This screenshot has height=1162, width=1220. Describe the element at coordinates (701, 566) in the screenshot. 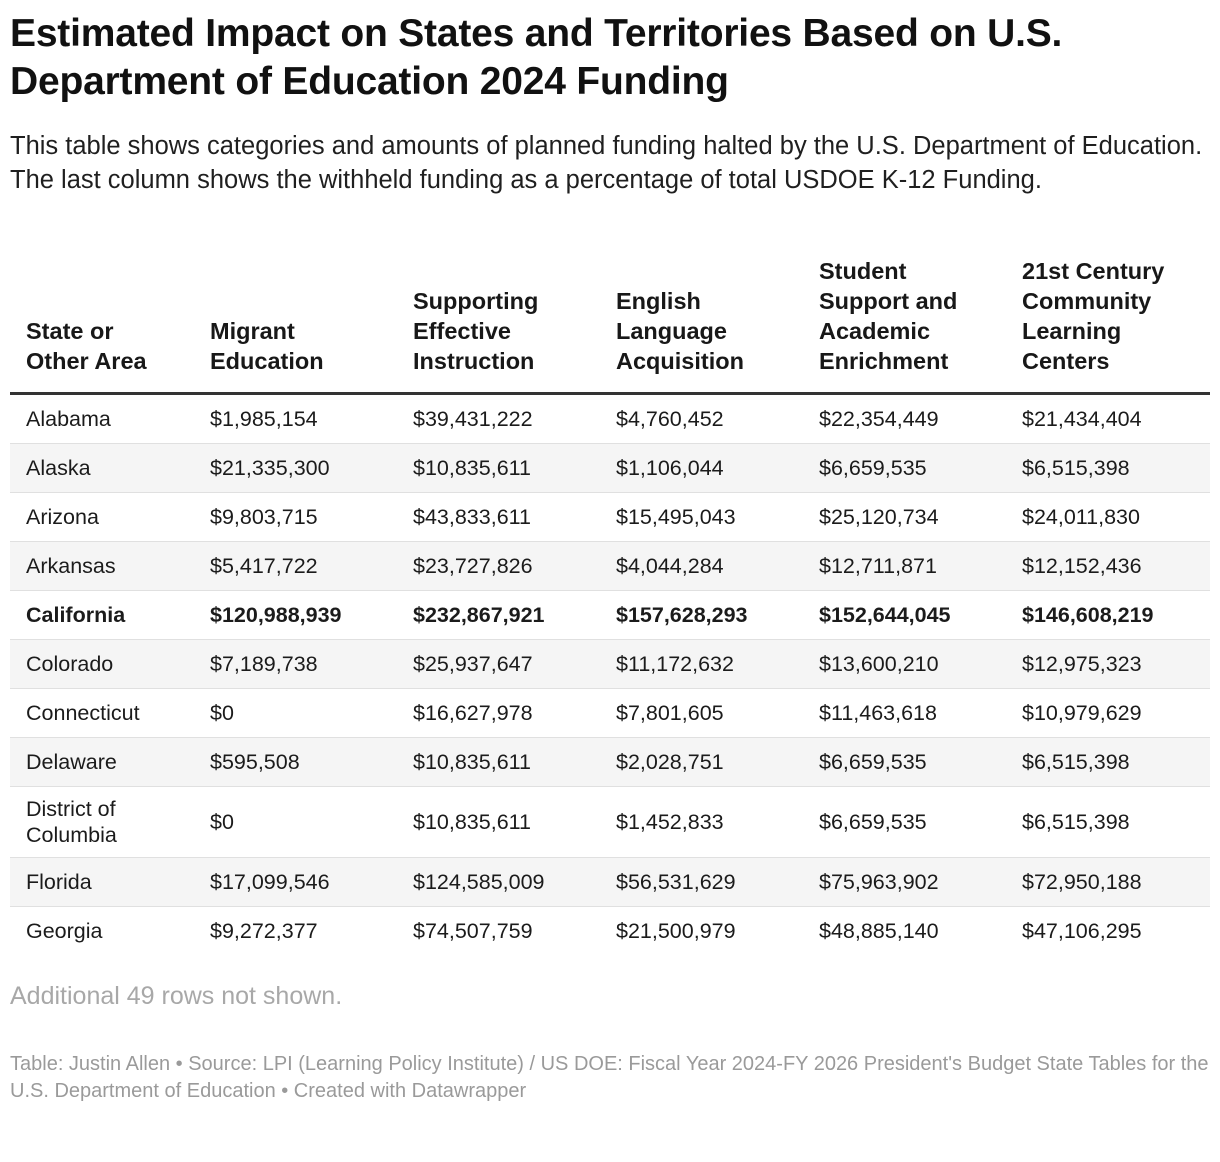

I see `english-language-acquisition-cell: $4,044,284` at that location.